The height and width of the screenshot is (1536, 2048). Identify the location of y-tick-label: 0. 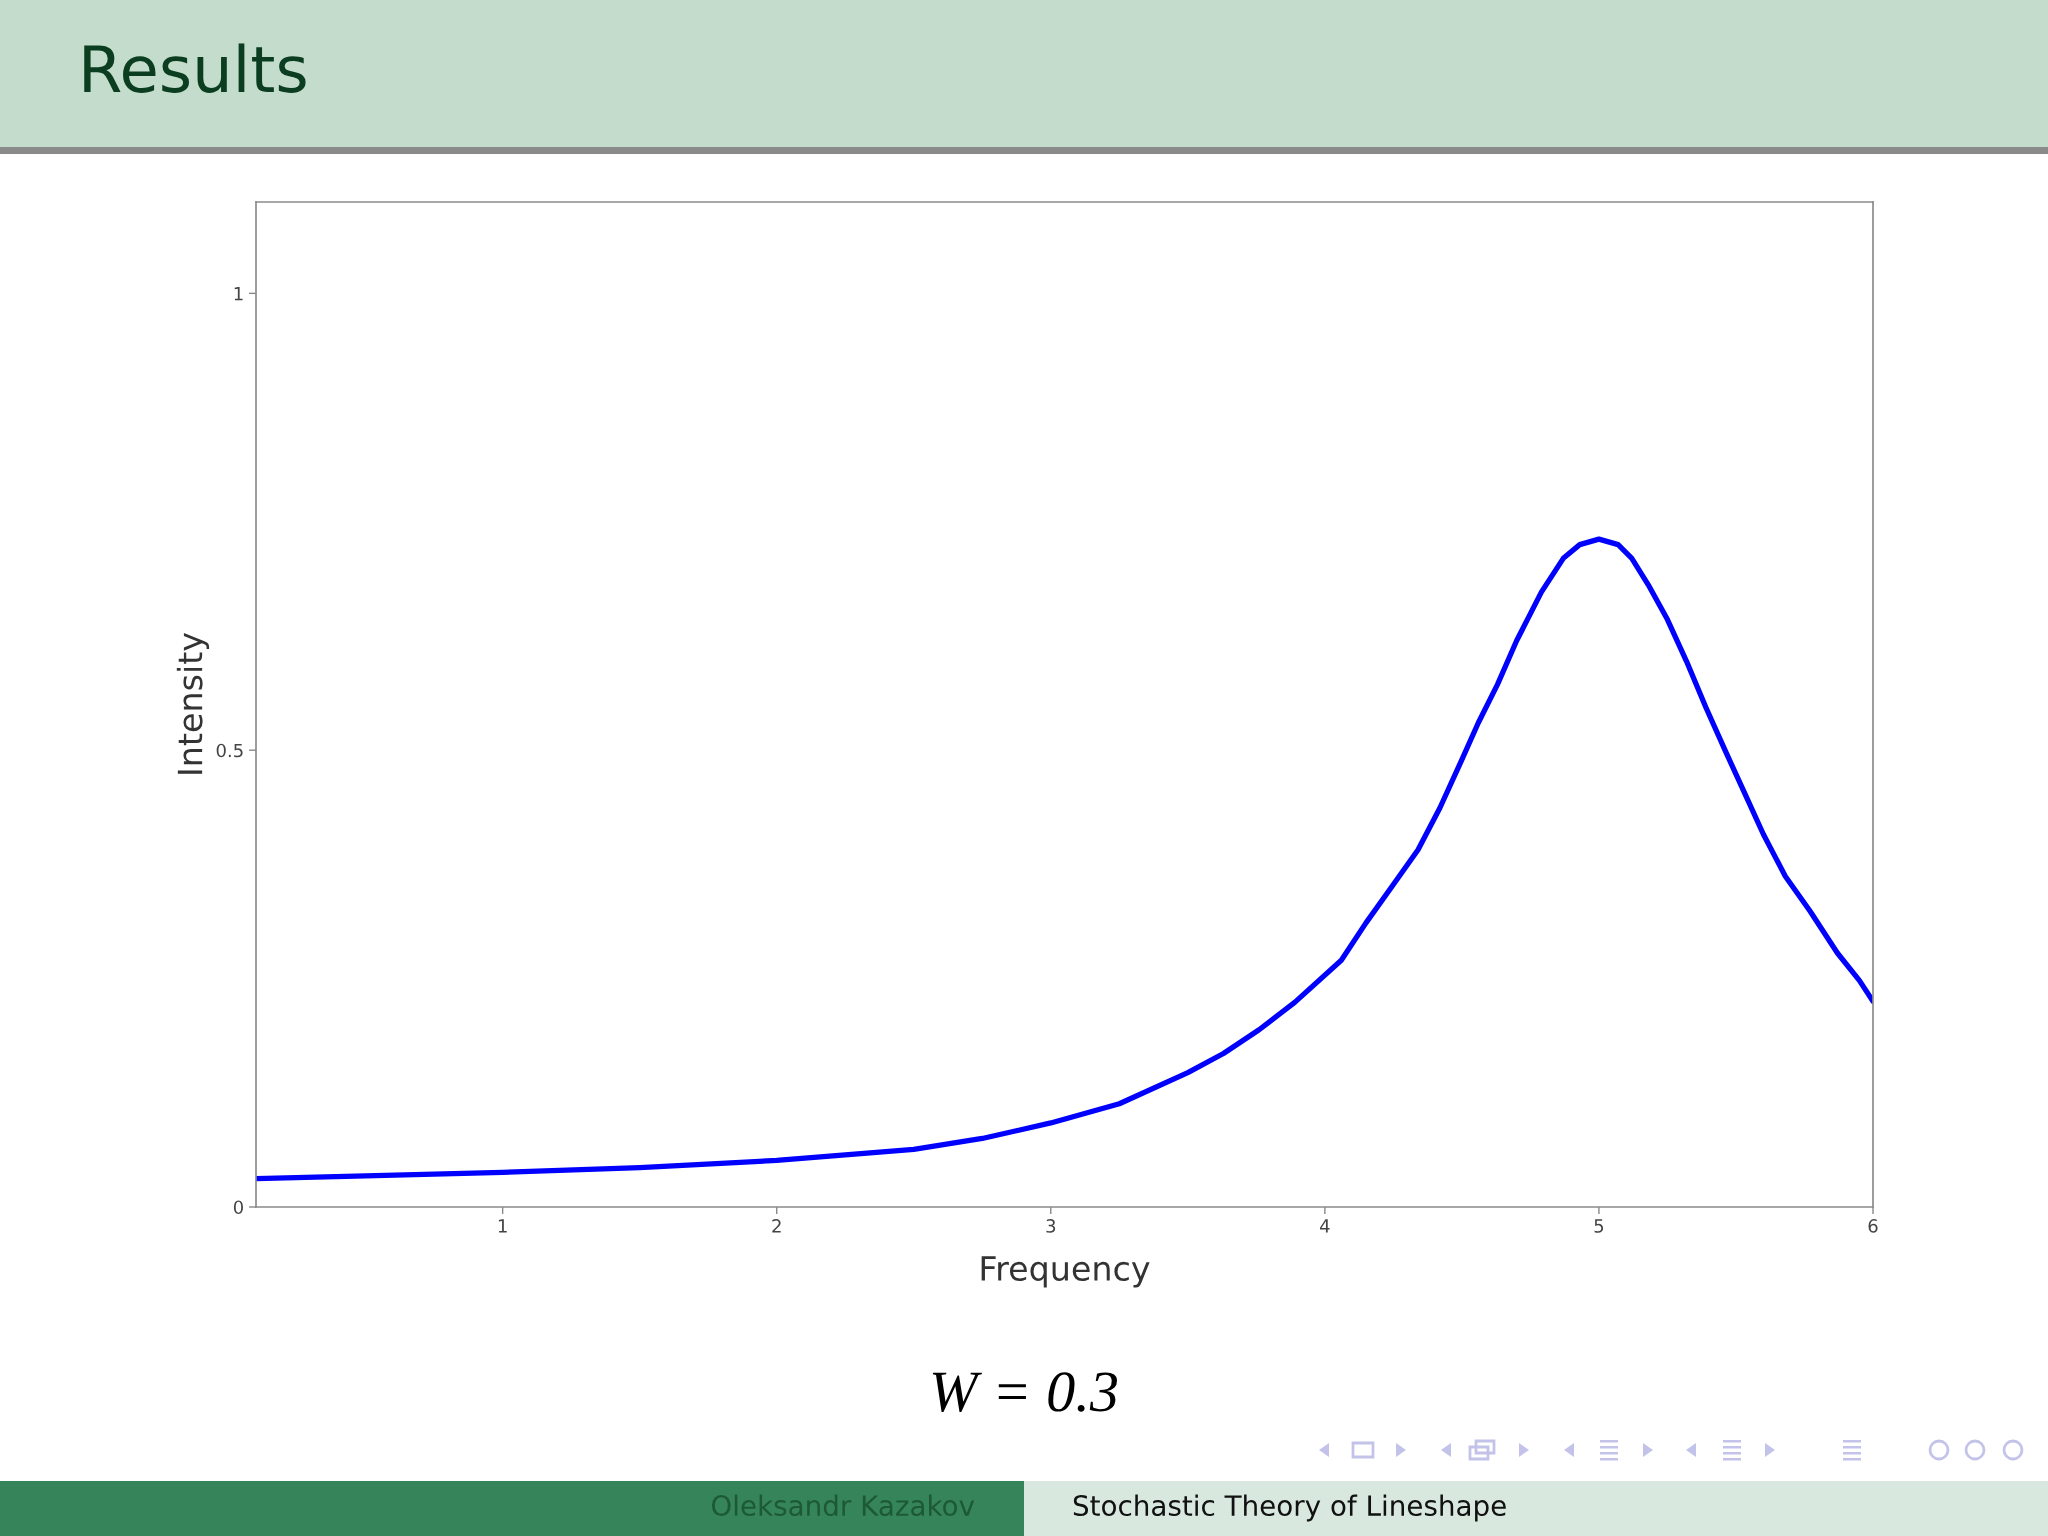
(238, 1207).